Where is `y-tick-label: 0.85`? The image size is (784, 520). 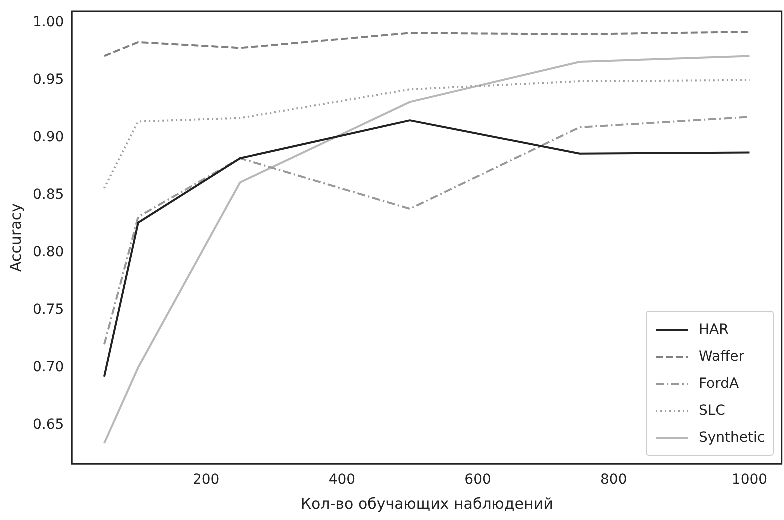 y-tick-label: 0.85 is located at coordinates (48, 194).